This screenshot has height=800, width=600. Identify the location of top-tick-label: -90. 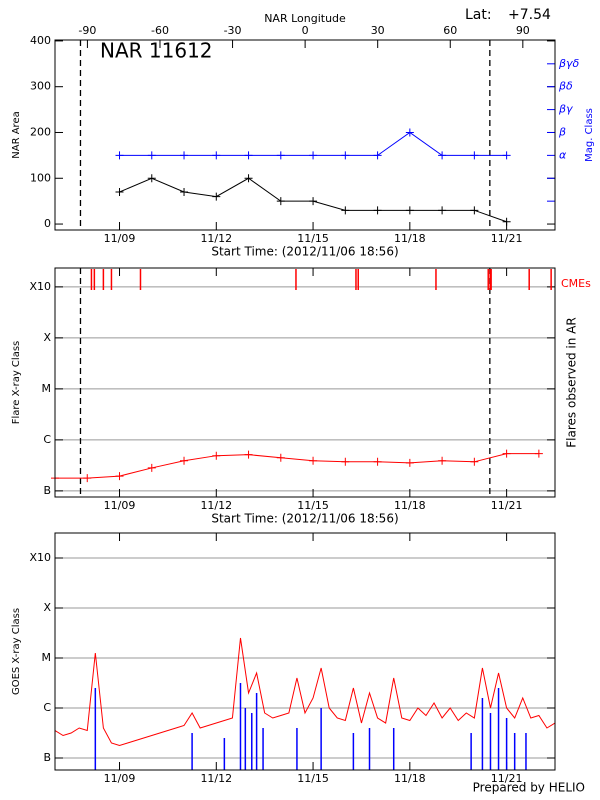
(87, 30).